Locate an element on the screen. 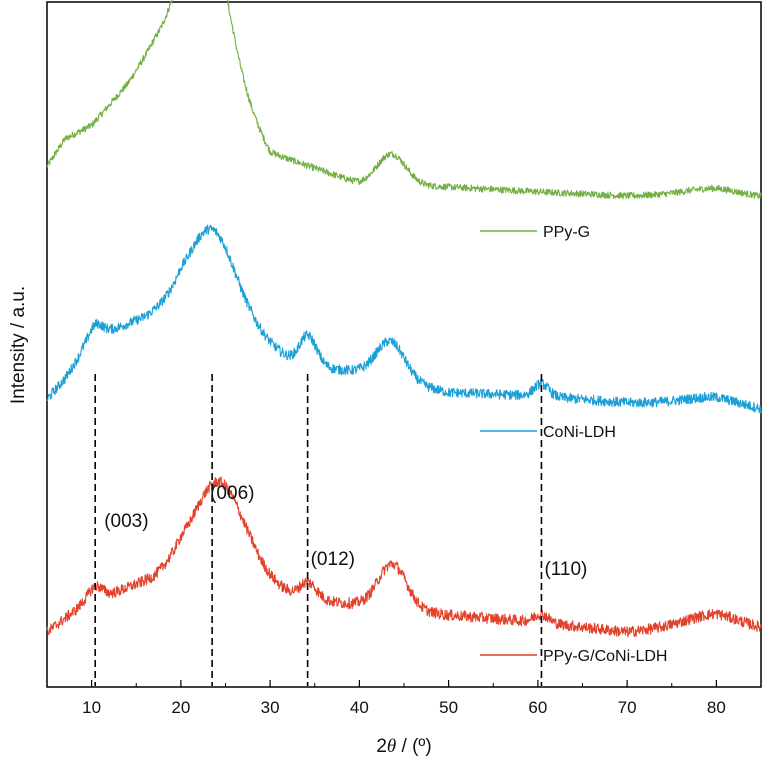 Image resolution: width=768 pixels, height=763 pixels. x-tick-label-60: 60 is located at coordinates (537, 707).